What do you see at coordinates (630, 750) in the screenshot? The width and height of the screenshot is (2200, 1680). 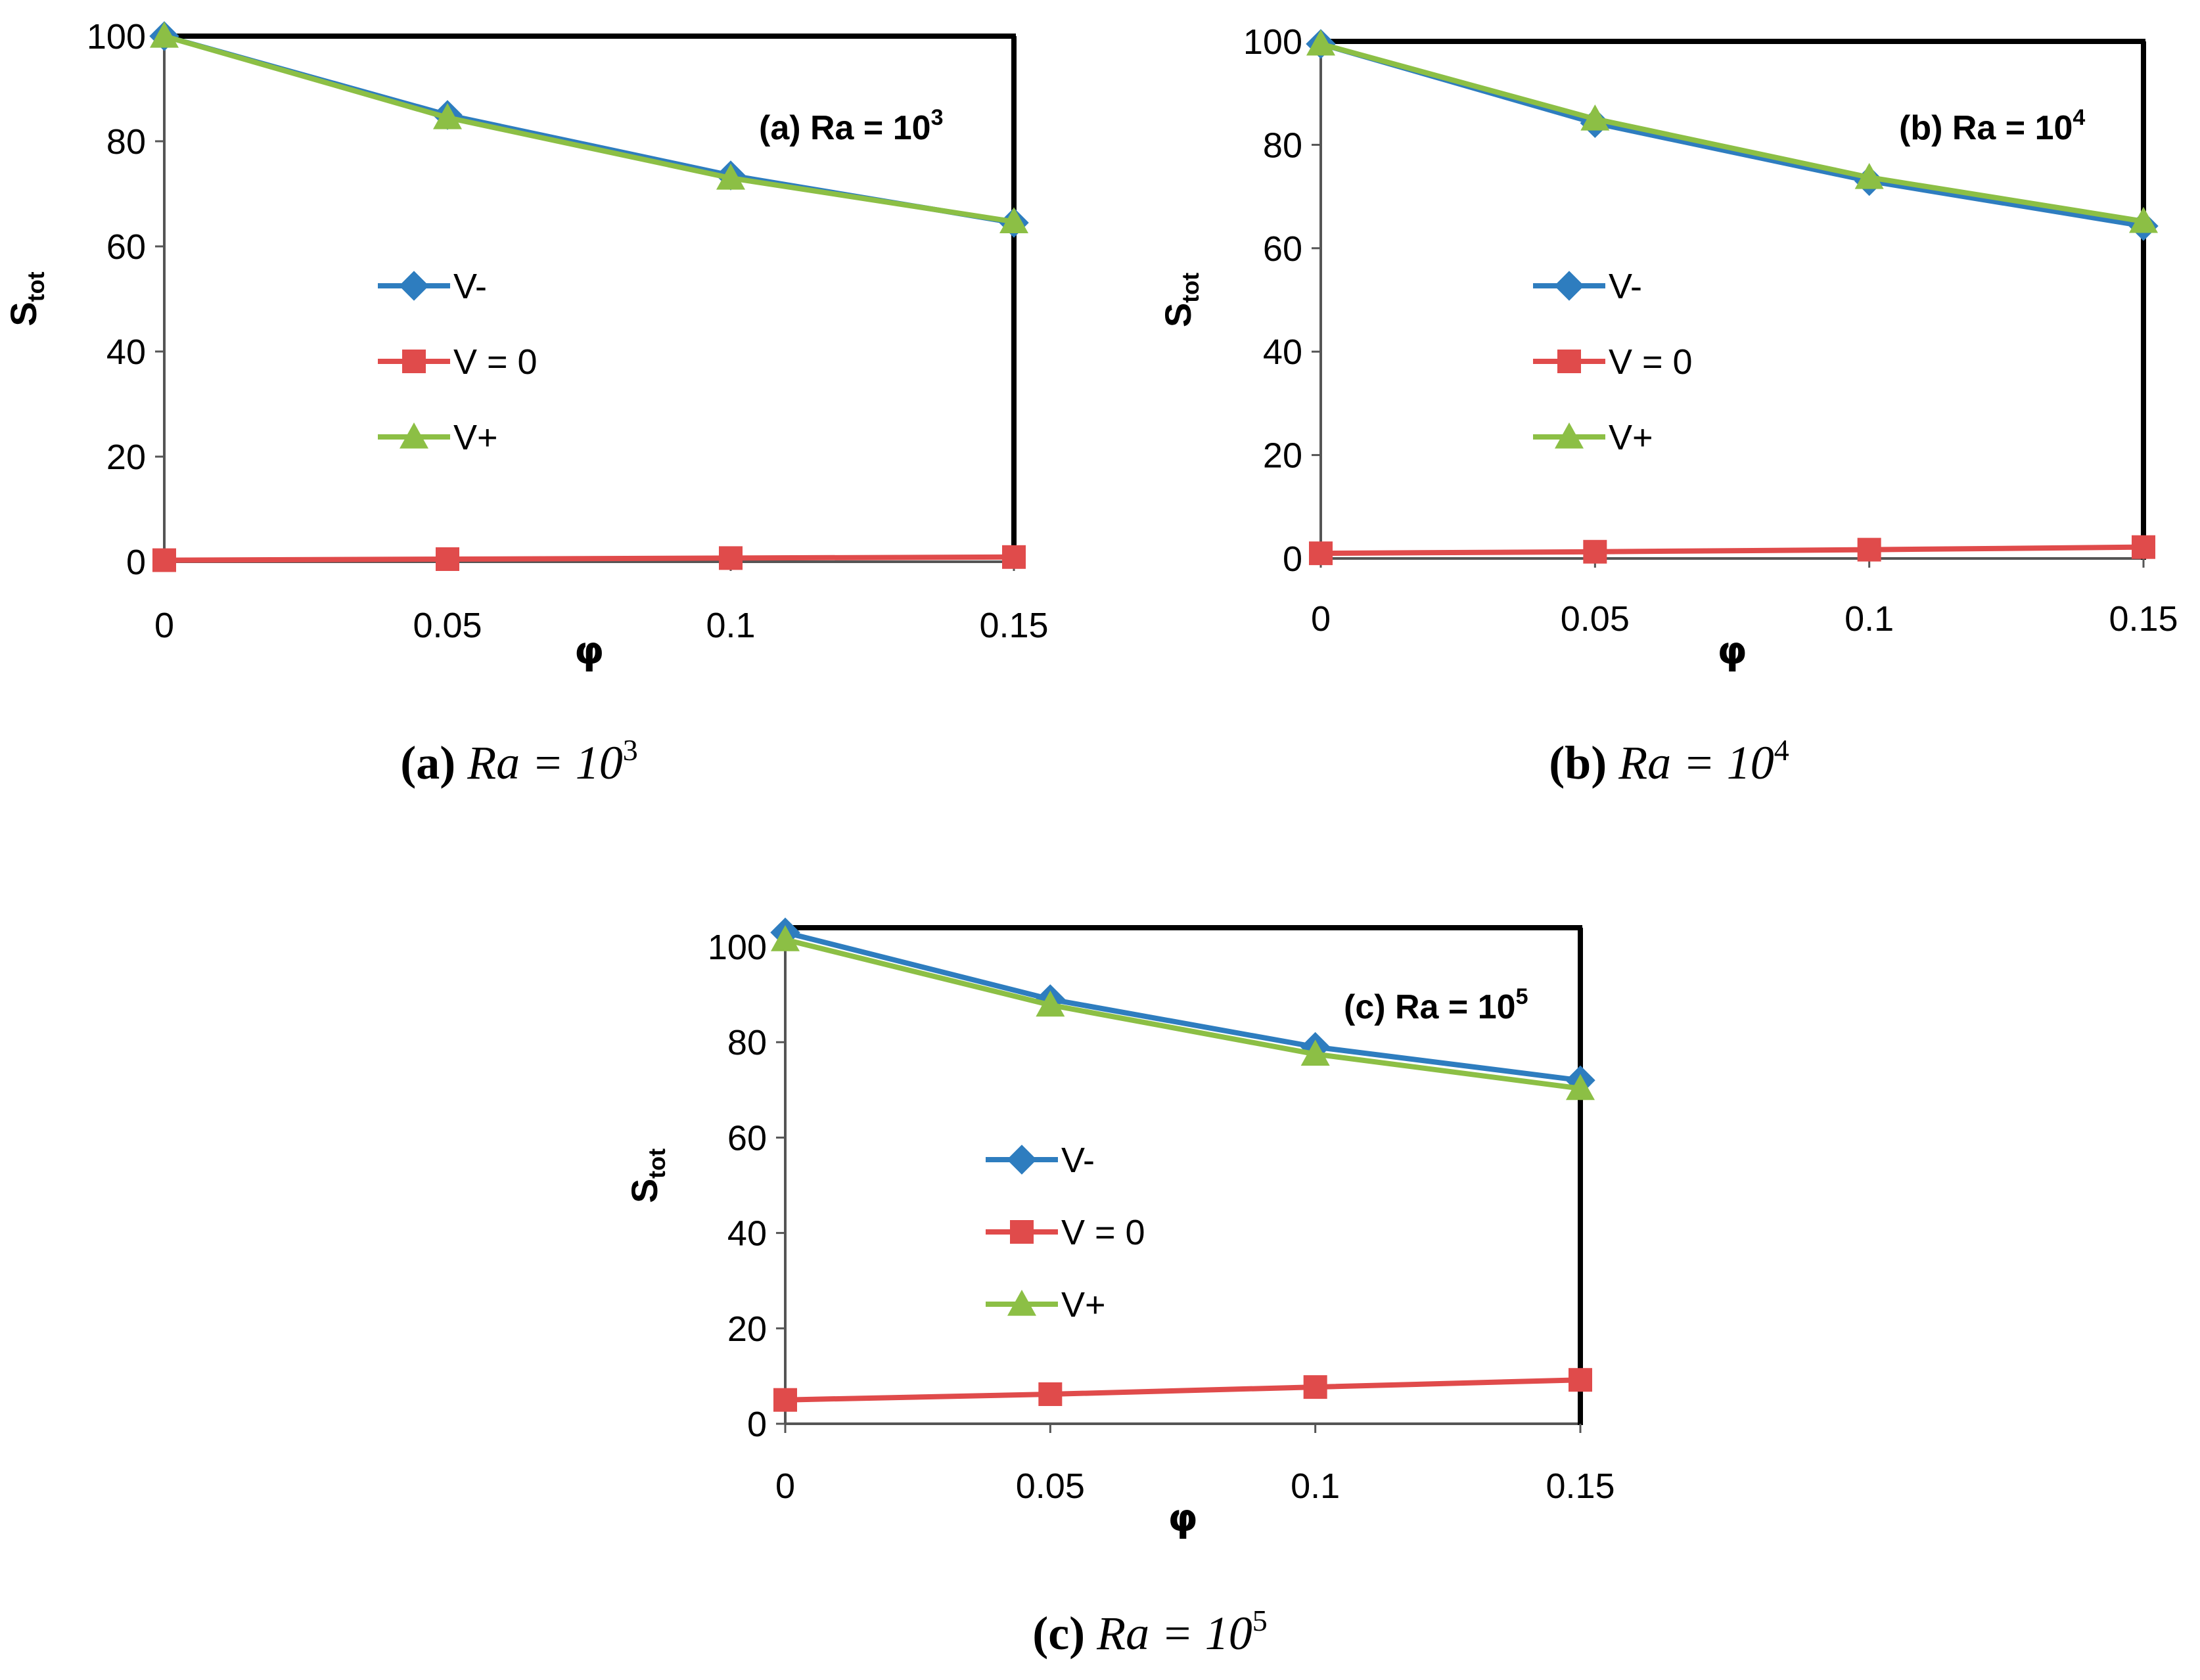 I see `panel-caption-superscript: 3` at bounding box center [630, 750].